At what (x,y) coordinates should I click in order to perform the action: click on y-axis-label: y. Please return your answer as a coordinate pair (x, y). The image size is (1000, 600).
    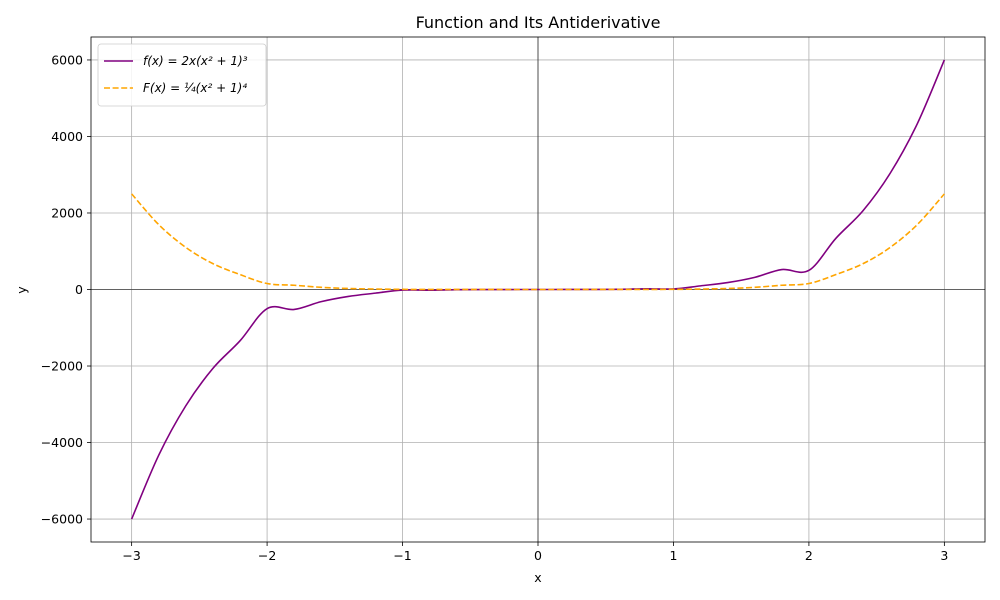
    Looking at the image, I should click on (21, 290).